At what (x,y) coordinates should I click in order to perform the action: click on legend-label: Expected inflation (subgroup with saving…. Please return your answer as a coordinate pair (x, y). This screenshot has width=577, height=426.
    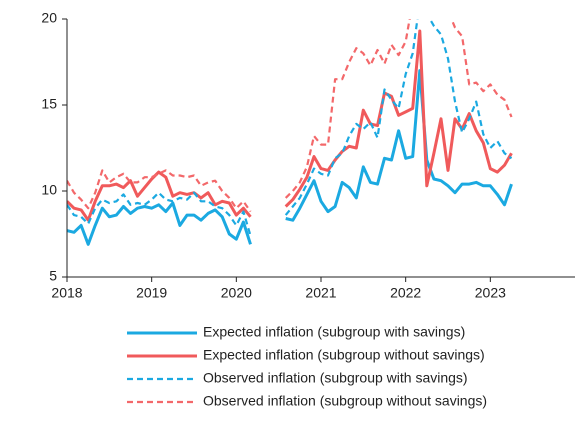
    Looking at the image, I should click on (334, 332).